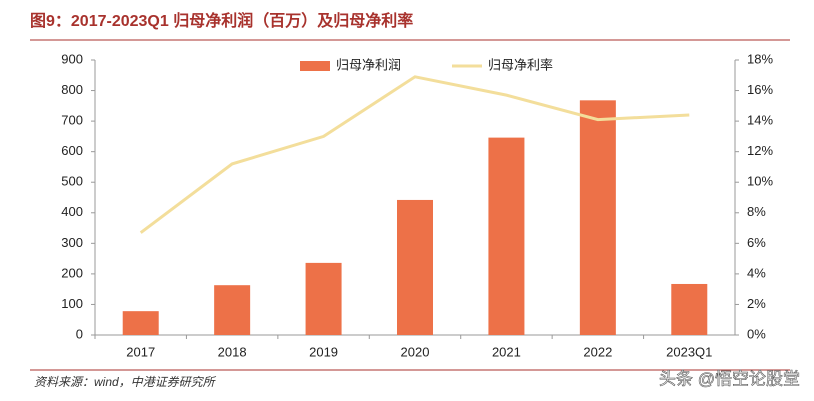 The width and height of the screenshot is (814, 401). I want to click on y-tick-label: 800, so click(72, 89).